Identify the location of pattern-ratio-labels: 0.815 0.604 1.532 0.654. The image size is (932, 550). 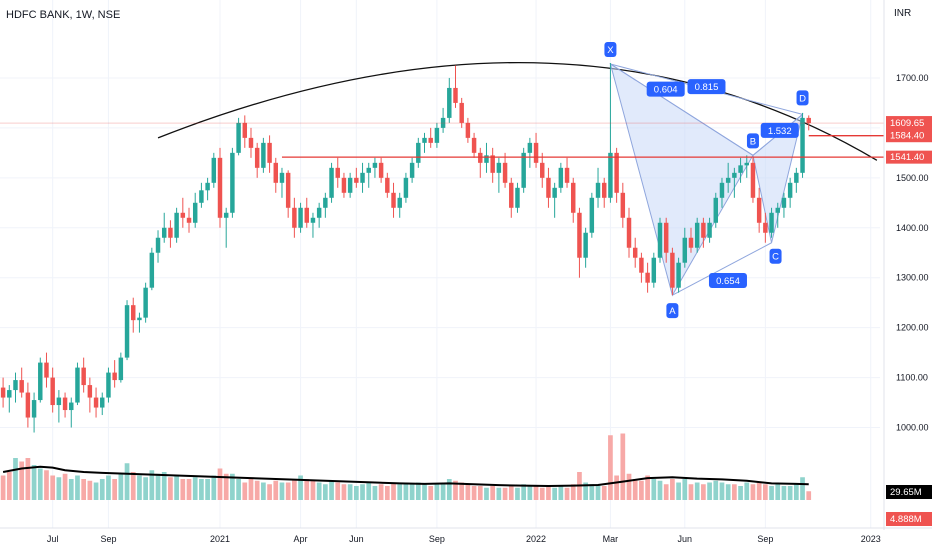
(722, 183).